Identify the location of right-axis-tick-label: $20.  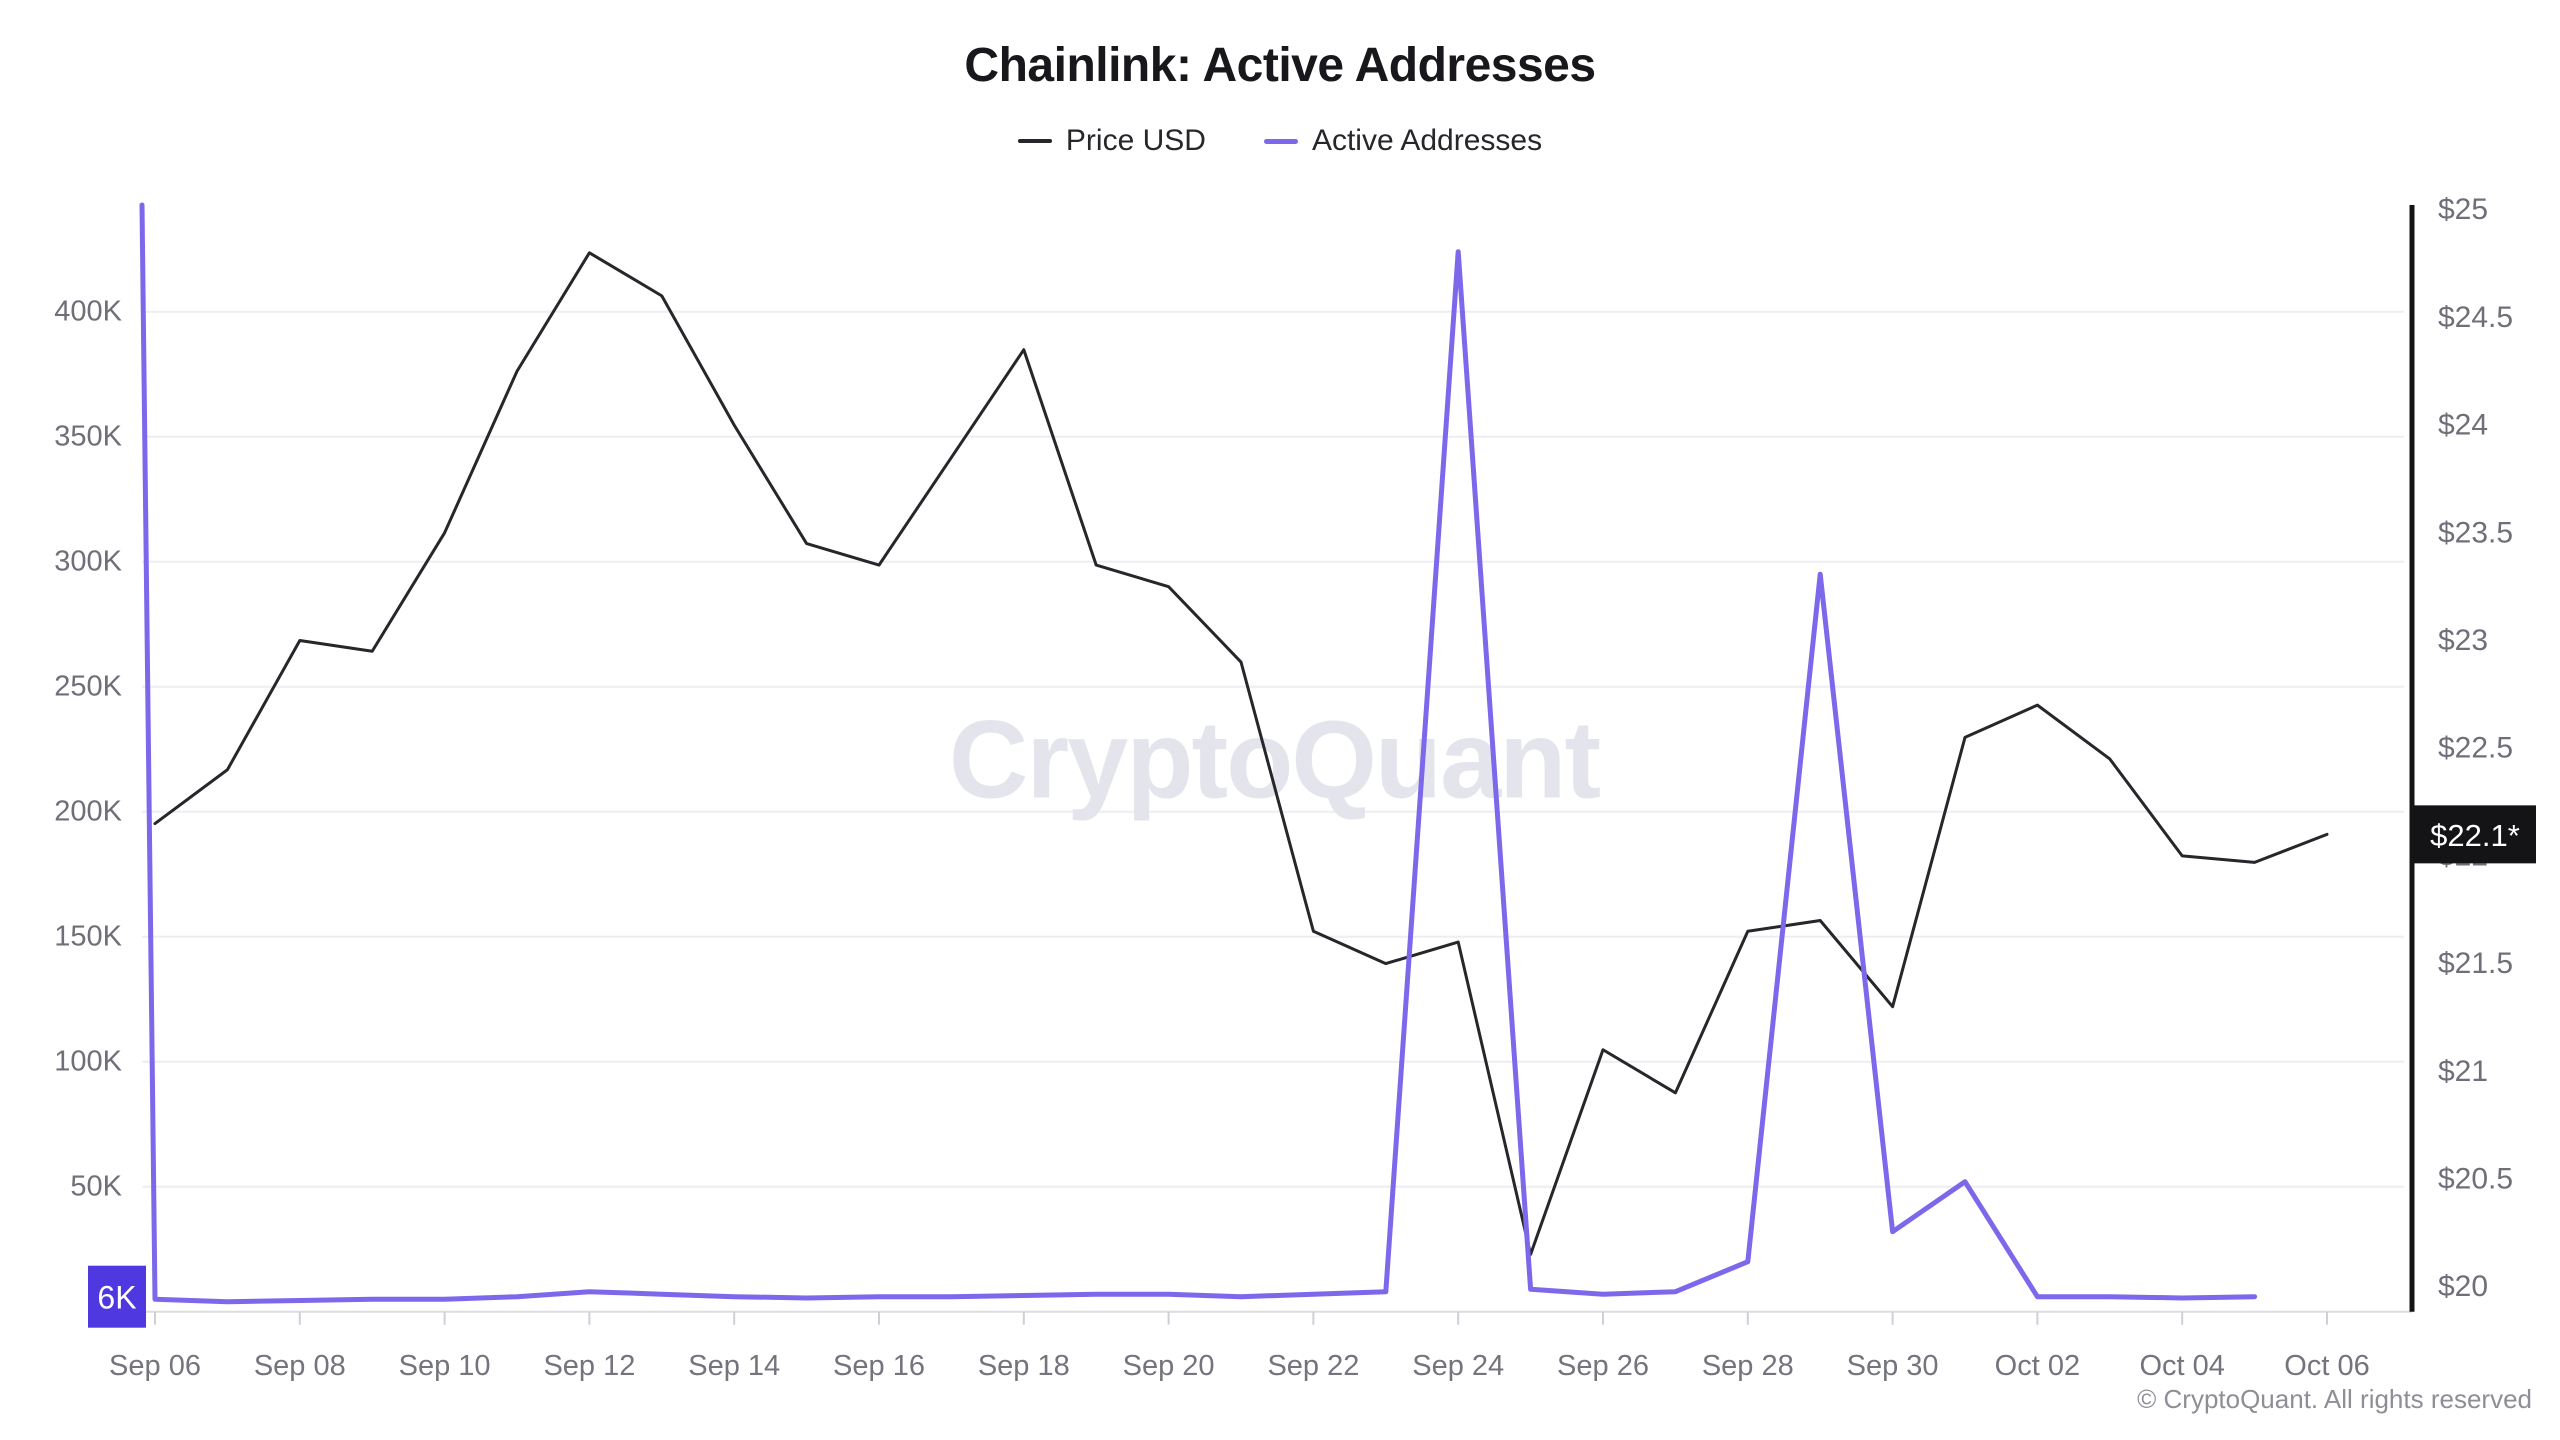
(2463, 1286).